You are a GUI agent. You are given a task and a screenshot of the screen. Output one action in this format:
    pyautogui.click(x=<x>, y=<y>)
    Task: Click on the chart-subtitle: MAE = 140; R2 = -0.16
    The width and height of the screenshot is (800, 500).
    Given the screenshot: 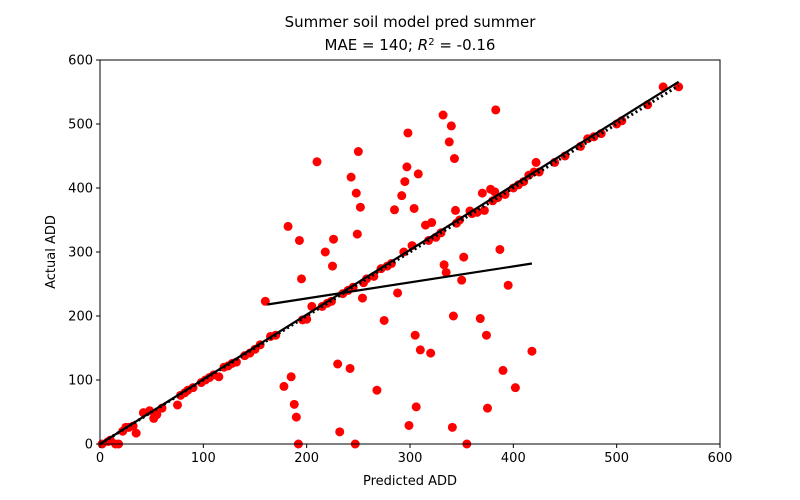 What is the action you would take?
    pyautogui.click(x=410, y=45)
    